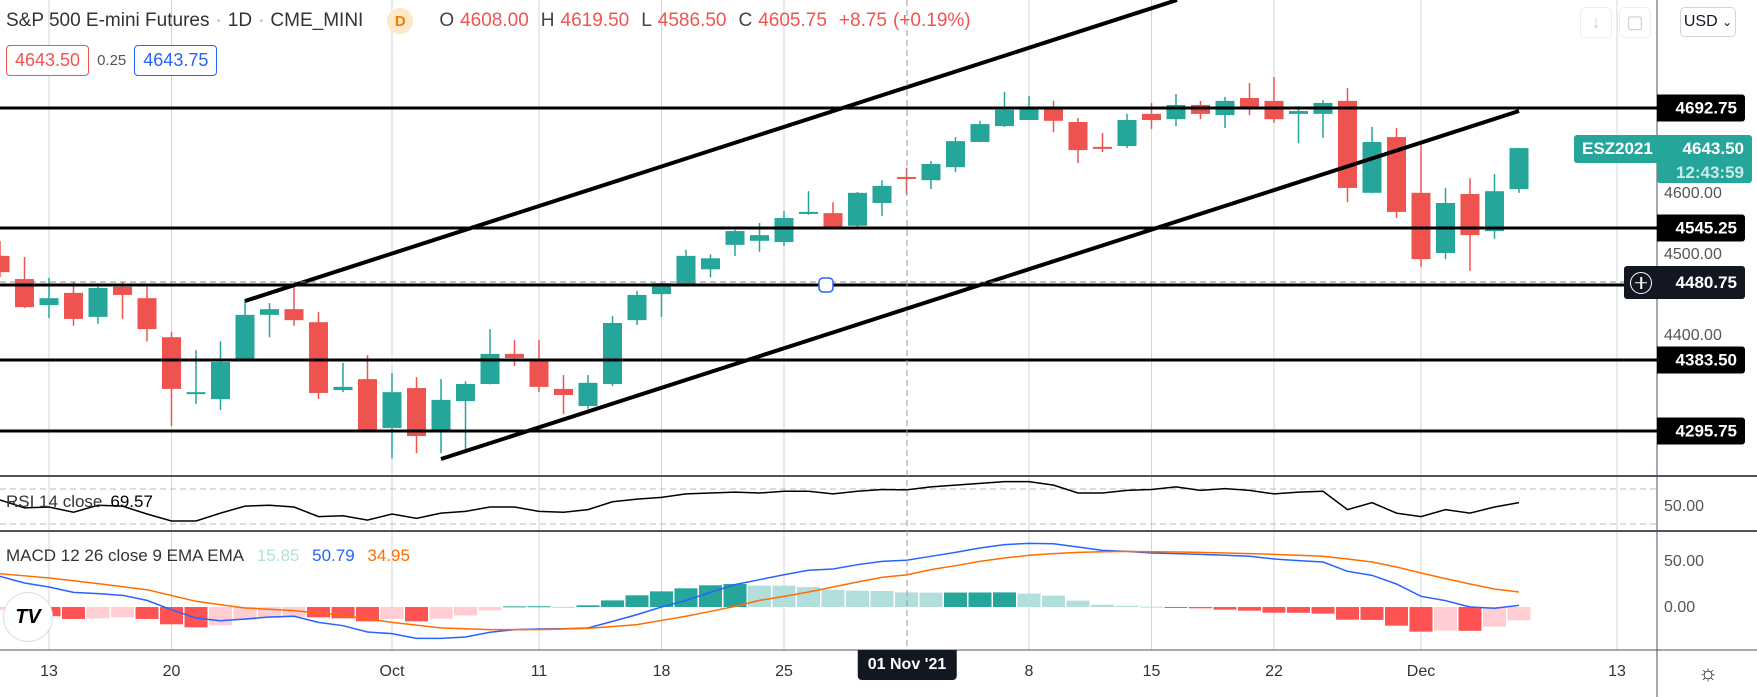  What do you see at coordinates (176, 60) in the screenshot?
I see `buy-button: 4643.75` at bounding box center [176, 60].